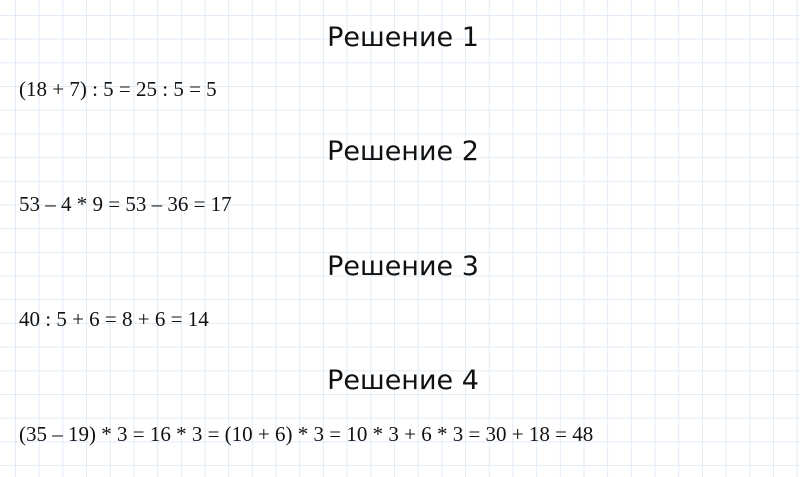  Describe the element at coordinates (403, 380) in the screenshot. I see `solution-4-title: Решение 4` at that location.